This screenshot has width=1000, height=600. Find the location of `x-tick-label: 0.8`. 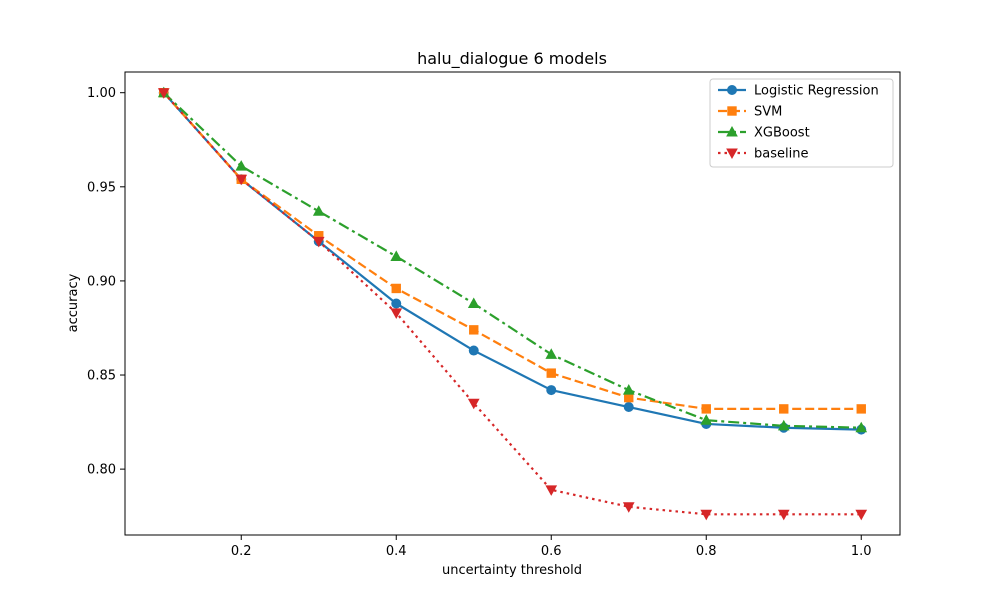

x-tick-label: 0.8 is located at coordinates (706, 551).